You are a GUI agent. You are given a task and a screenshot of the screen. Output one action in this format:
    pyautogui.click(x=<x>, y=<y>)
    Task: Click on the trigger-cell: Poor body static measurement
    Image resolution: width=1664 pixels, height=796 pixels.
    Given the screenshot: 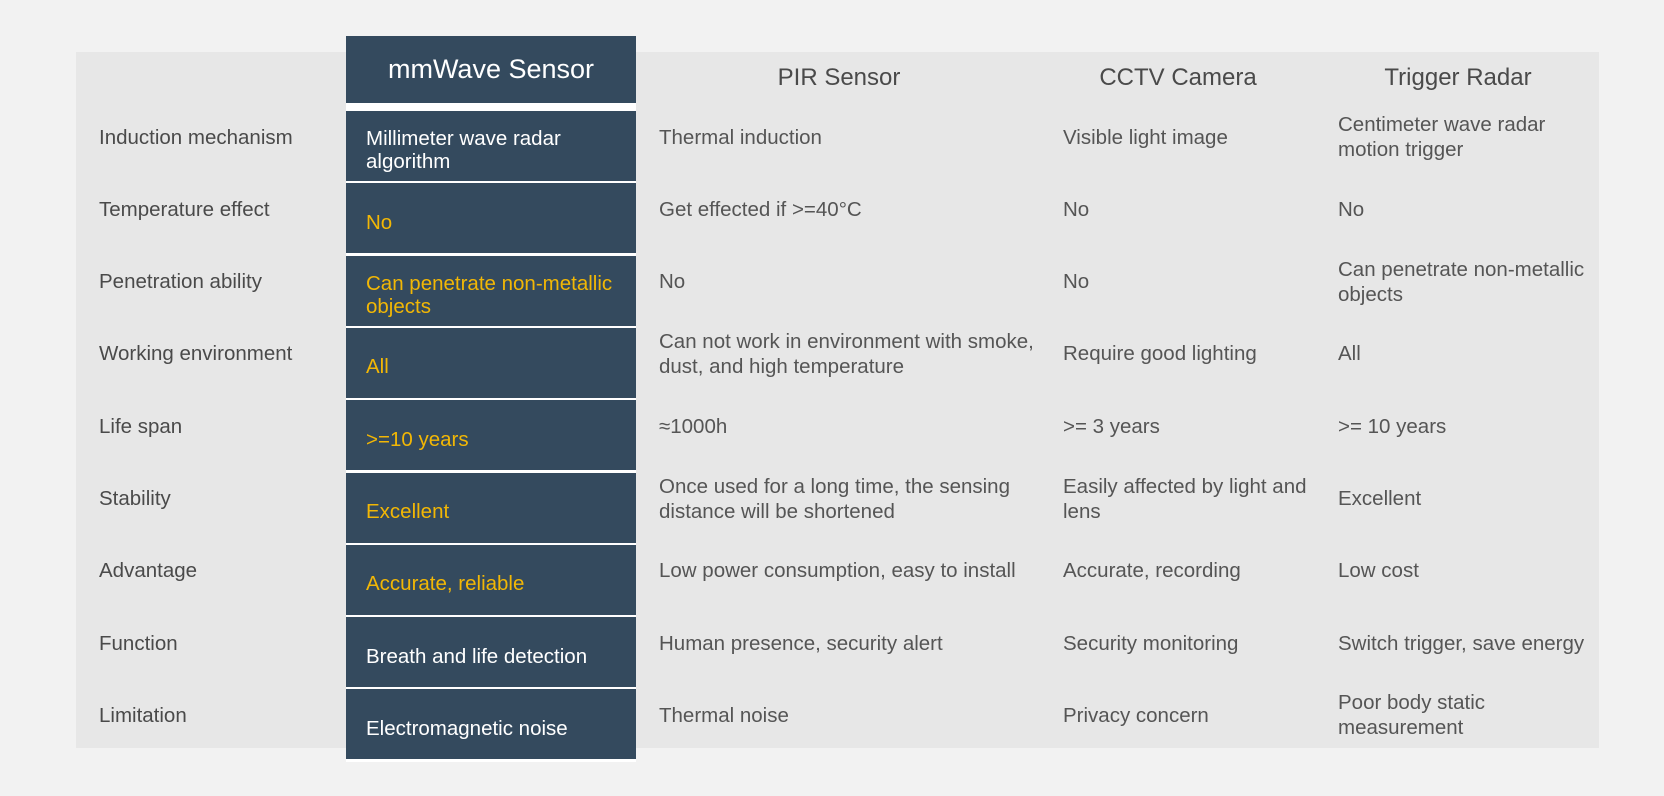 What is the action you would take?
    pyautogui.click(x=1411, y=715)
    